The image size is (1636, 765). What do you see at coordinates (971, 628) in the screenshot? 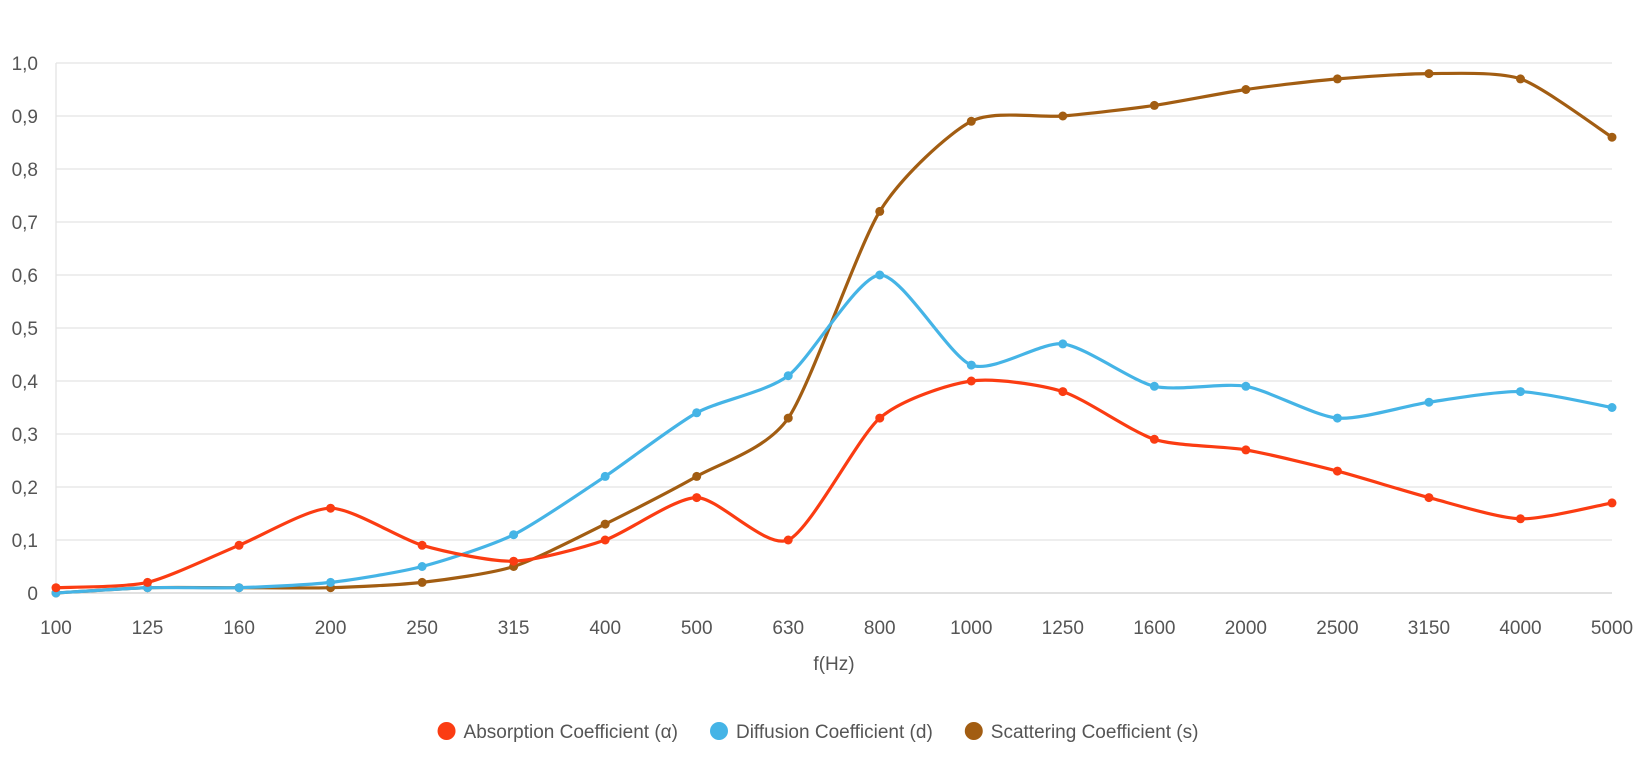
I see `x-tick-label: 1000` at bounding box center [971, 628].